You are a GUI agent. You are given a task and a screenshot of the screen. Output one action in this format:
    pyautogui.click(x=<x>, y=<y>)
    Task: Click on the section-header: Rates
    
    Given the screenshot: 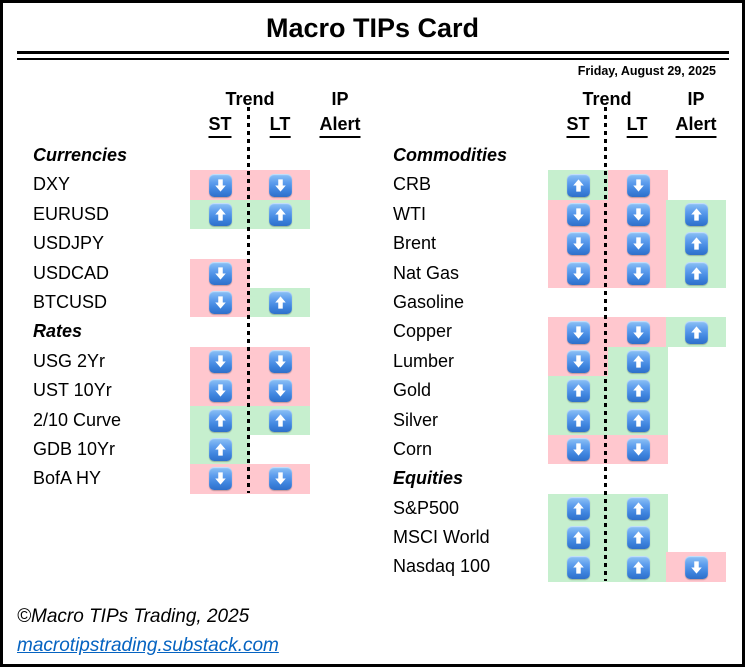 What is the action you would take?
    pyautogui.click(x=58, y=331)
    